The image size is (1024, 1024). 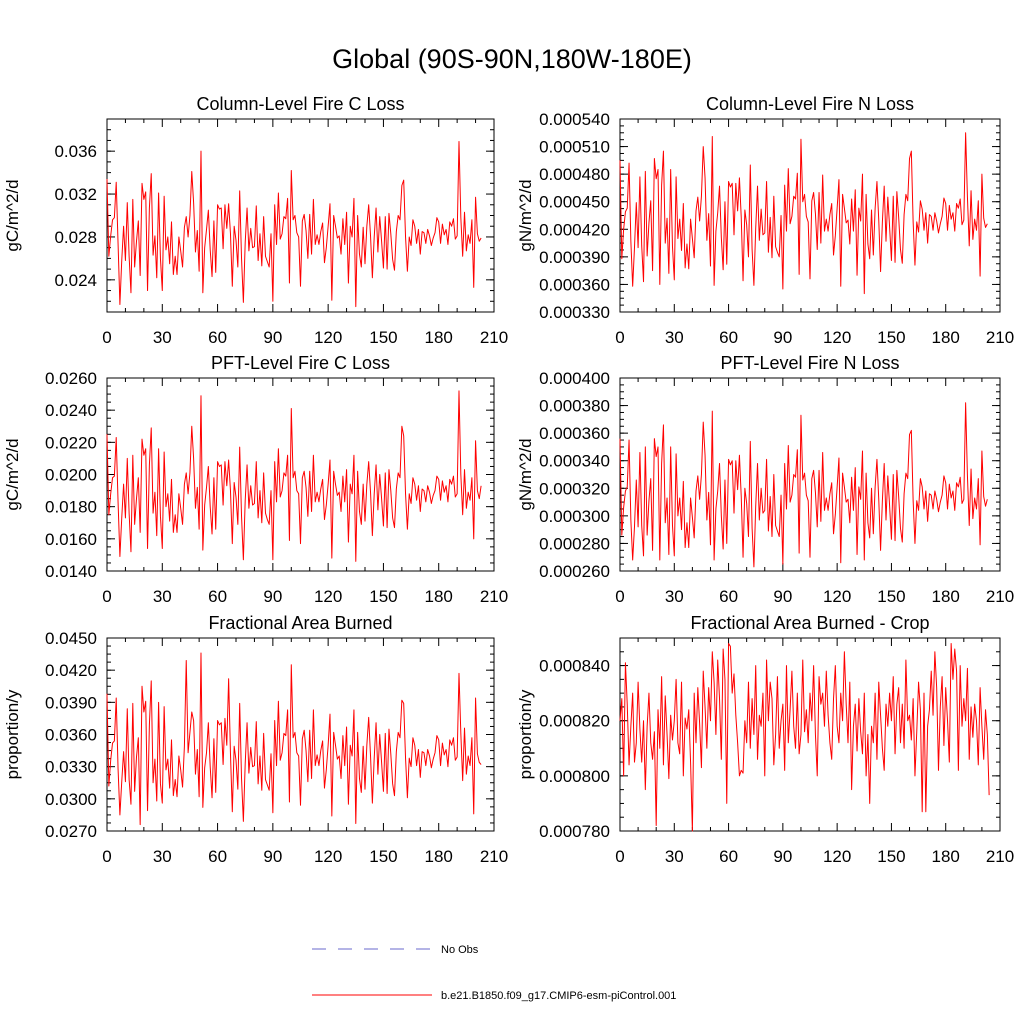 I want to click on y-tick-label: 0.036, so click(x=75, y=151).